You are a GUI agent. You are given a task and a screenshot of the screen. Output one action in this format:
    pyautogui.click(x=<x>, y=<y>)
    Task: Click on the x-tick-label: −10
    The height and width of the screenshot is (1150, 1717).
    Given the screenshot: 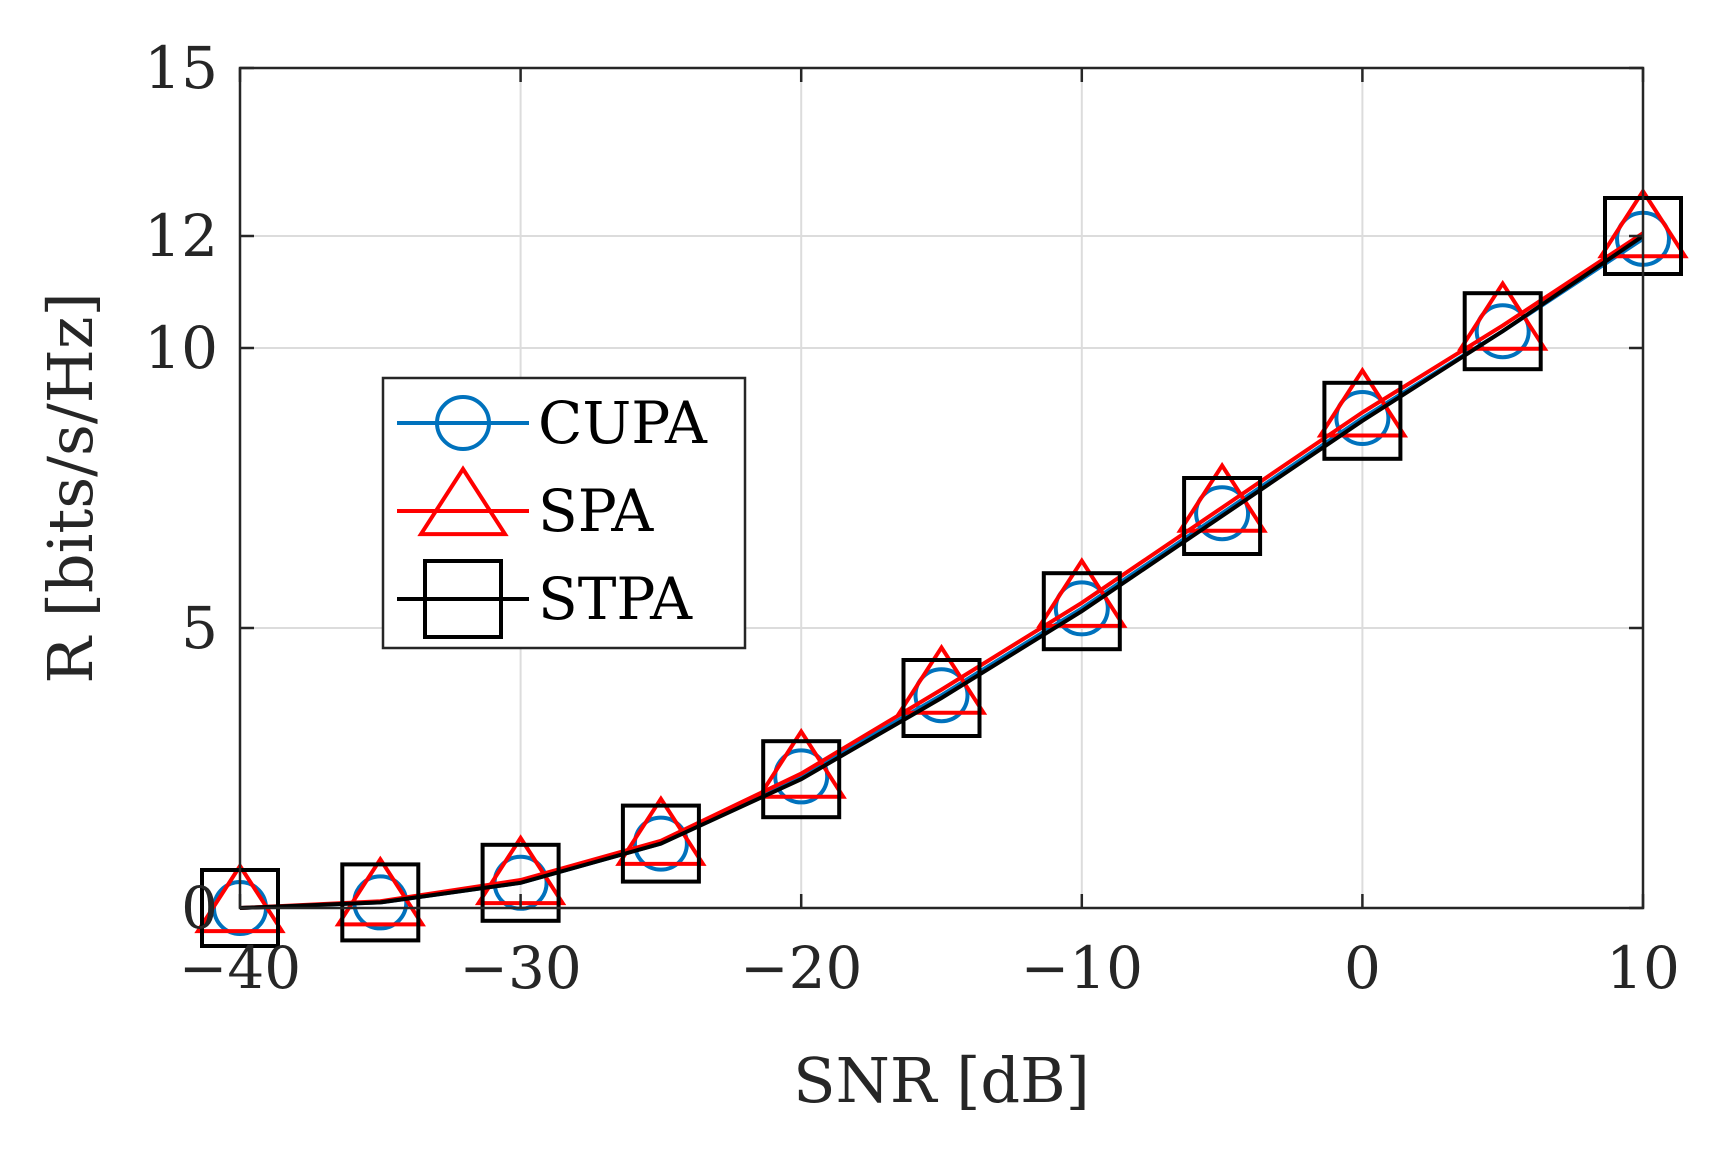 What is the action you would take?
    pyautogui.click(x=1082, y=968)
    